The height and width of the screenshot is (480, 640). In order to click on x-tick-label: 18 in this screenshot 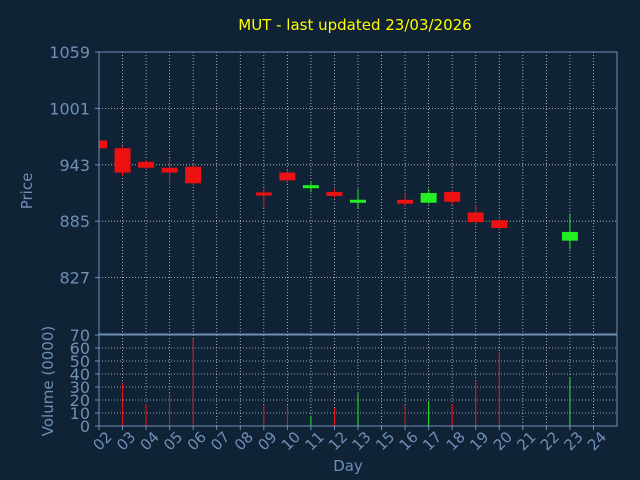, I will do `click(456, 441)`.